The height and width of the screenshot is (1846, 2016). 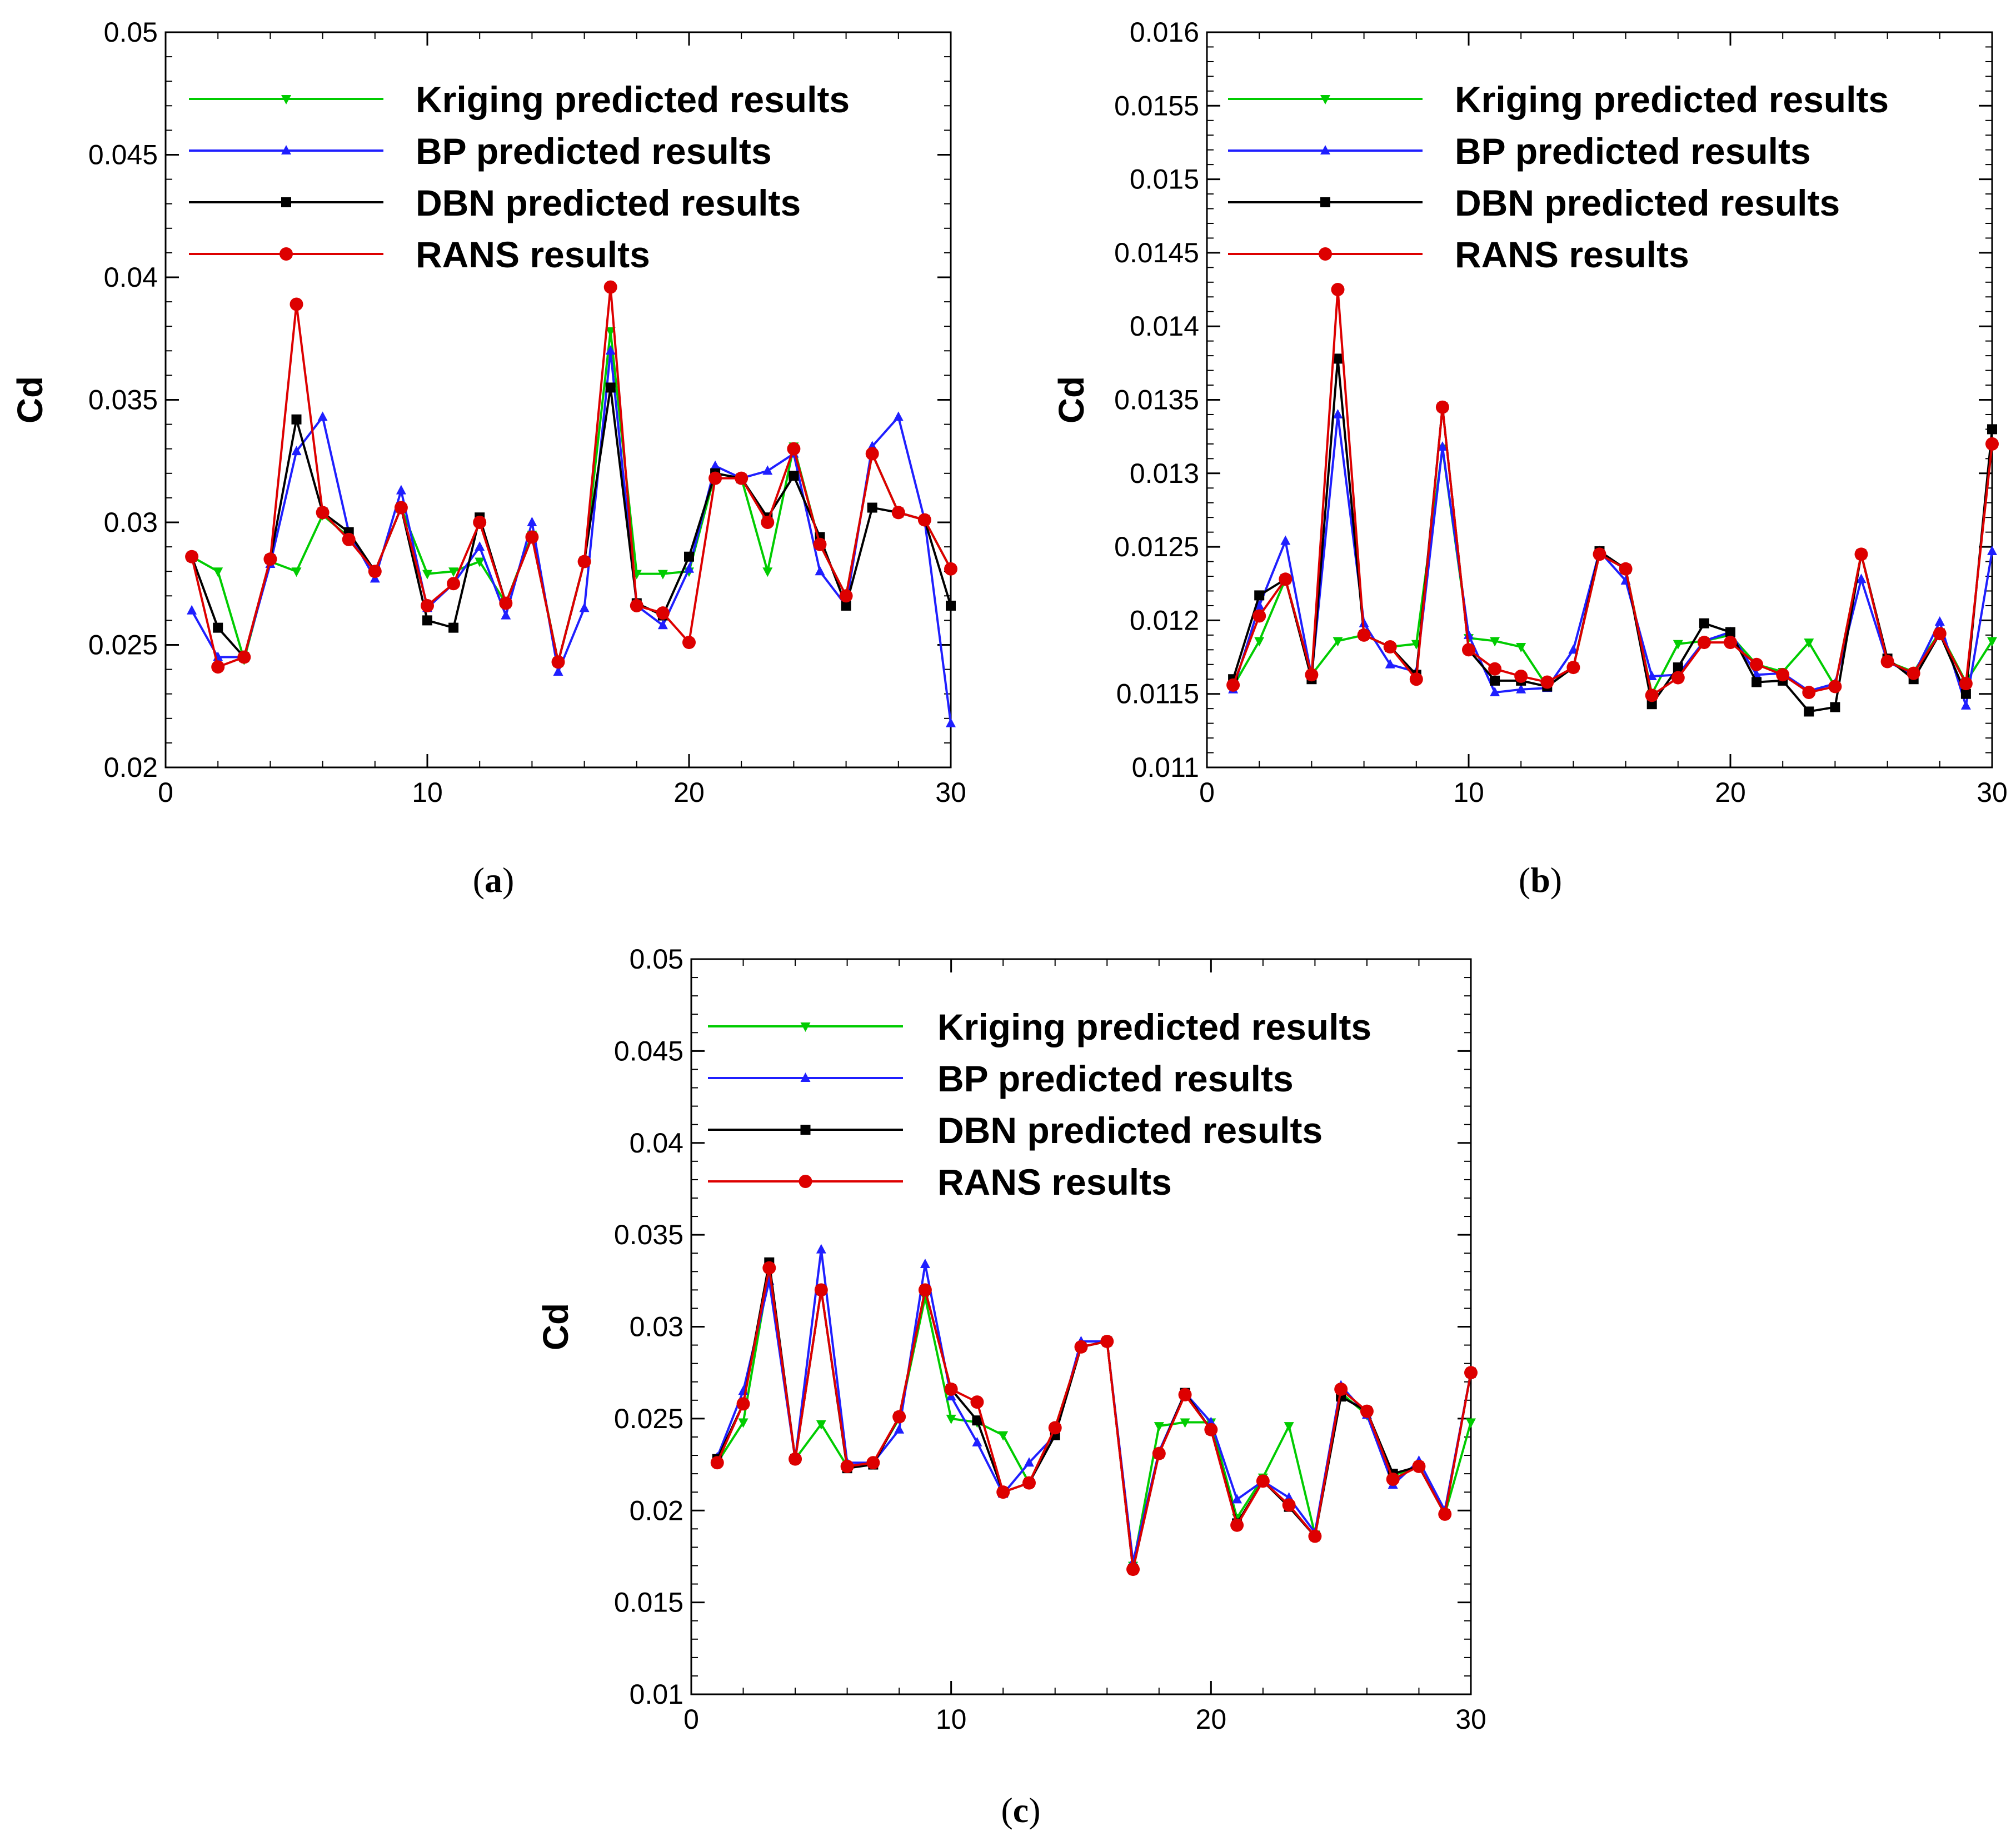 I want to click on series-rans-results, so click(x=1612, y=492).